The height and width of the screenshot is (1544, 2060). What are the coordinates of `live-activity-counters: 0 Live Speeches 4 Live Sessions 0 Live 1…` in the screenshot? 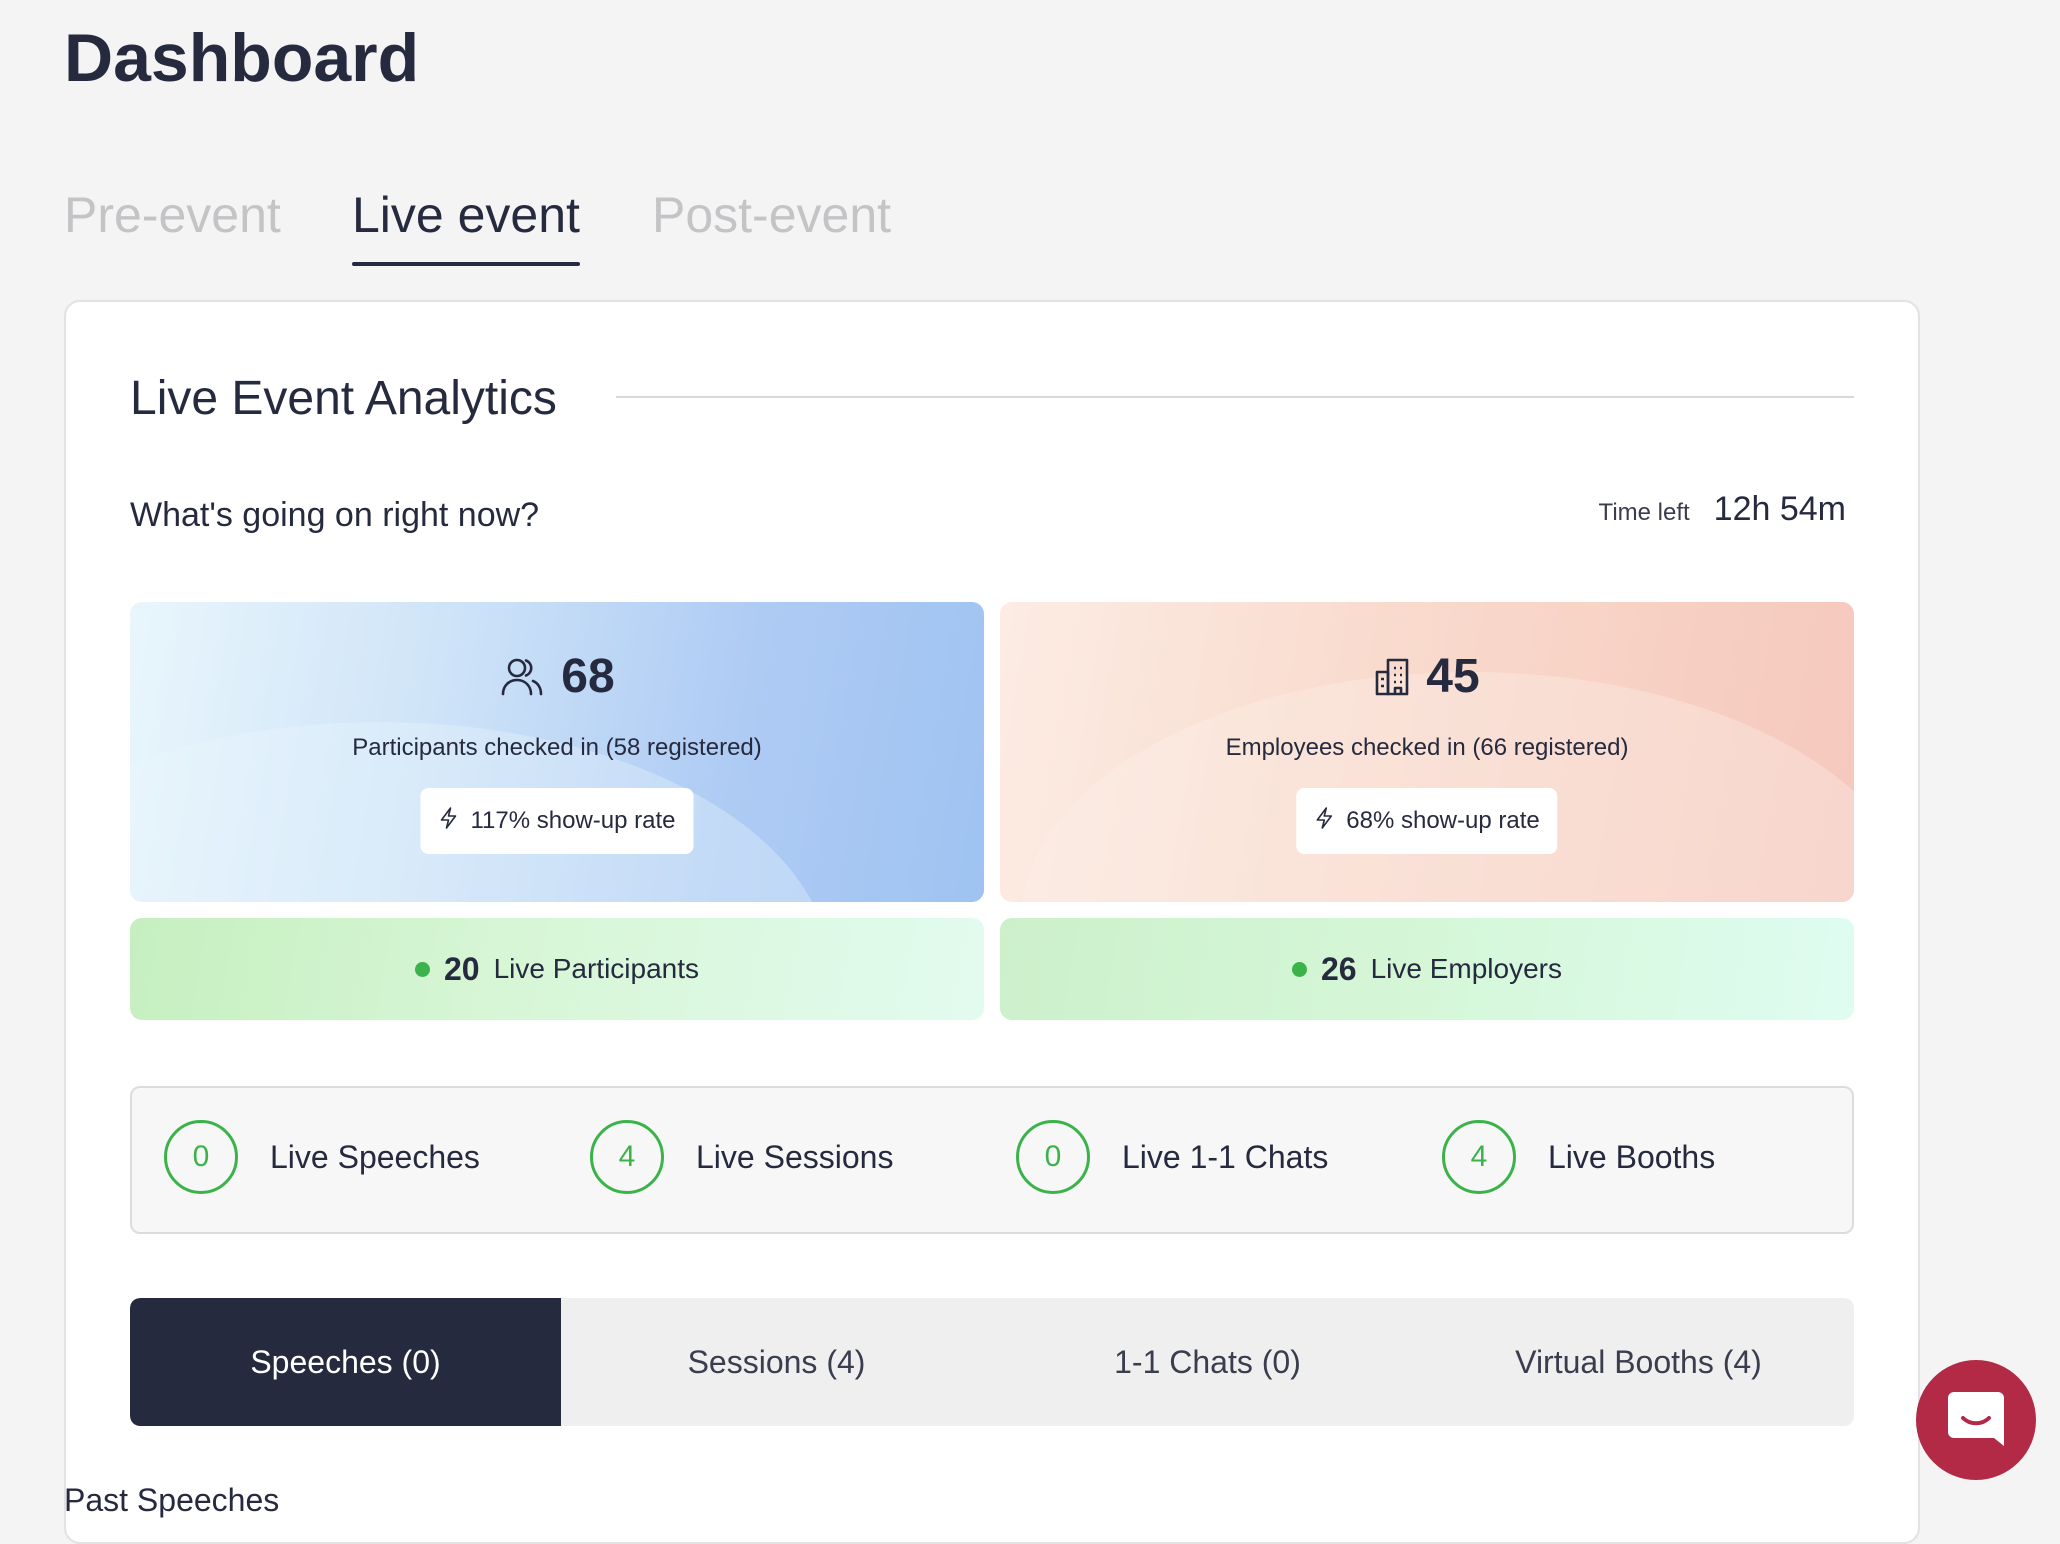 It's located at (992, 1160).